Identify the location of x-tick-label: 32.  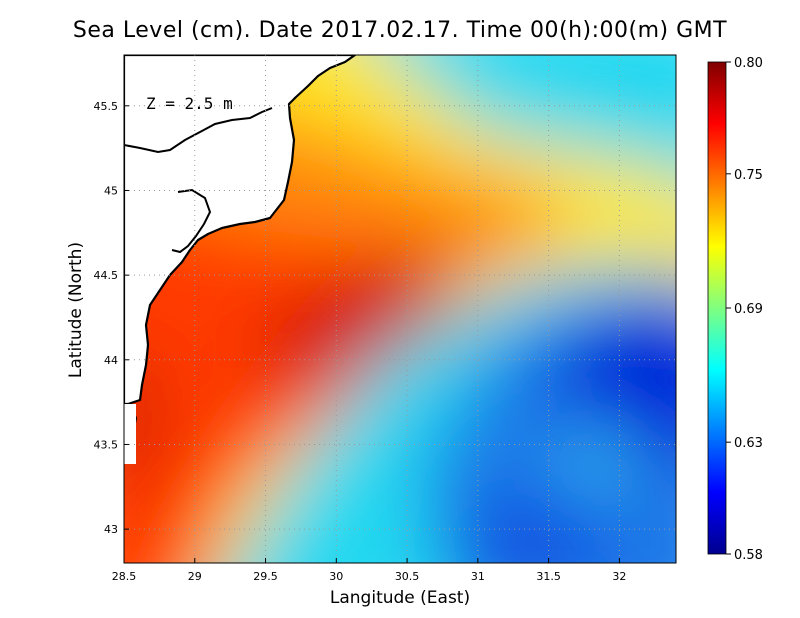
(619, 576).